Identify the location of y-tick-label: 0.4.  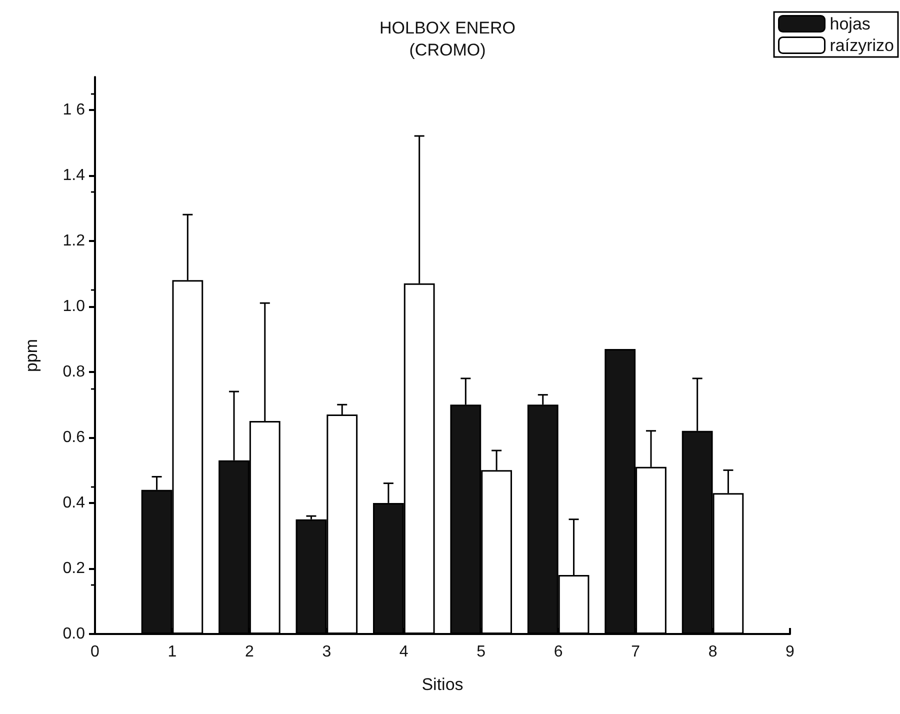
(74, 503).